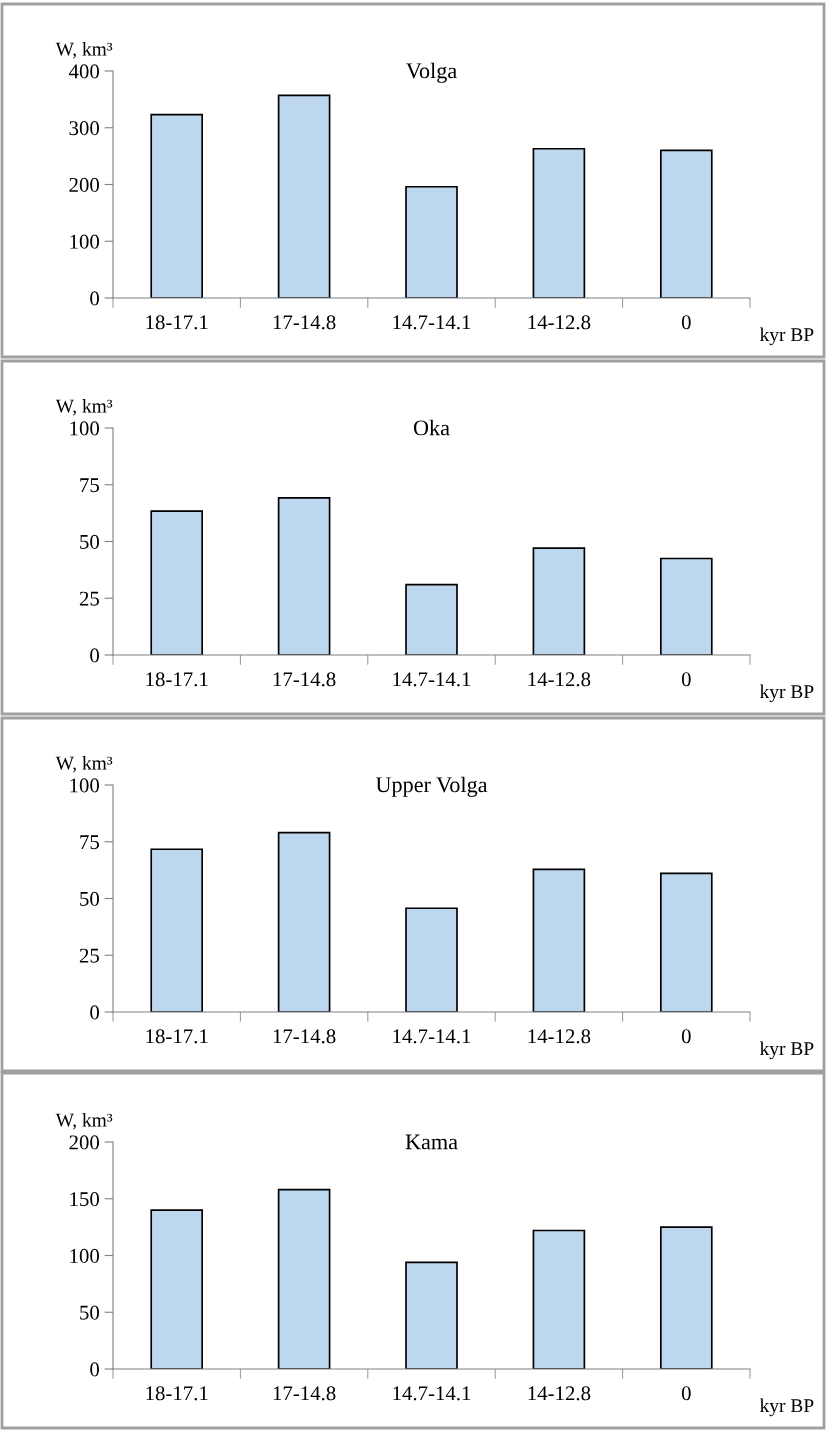 Image resolution: width=826 pixels, height=1430 pixels. Describe the element at coordinates (431, 1142) in the screenshot. I see `chart-title: Kama` at that location.